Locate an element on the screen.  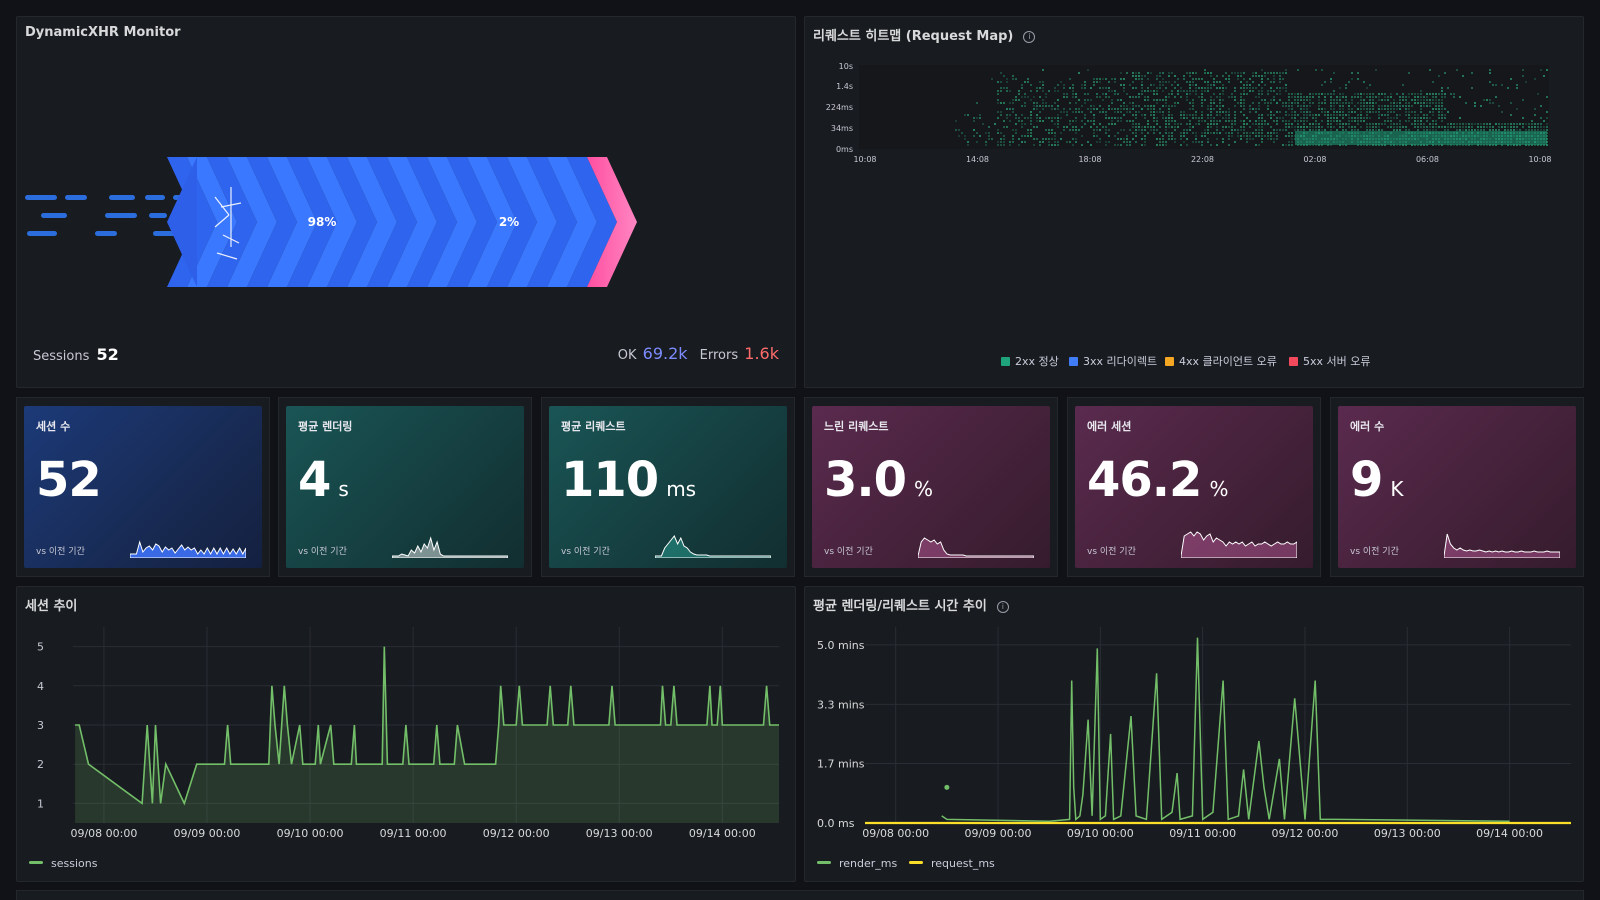
stat-card: 느린 리퀘스트 3.0% vs 이전 기간 is located at coordinates (931, 487).